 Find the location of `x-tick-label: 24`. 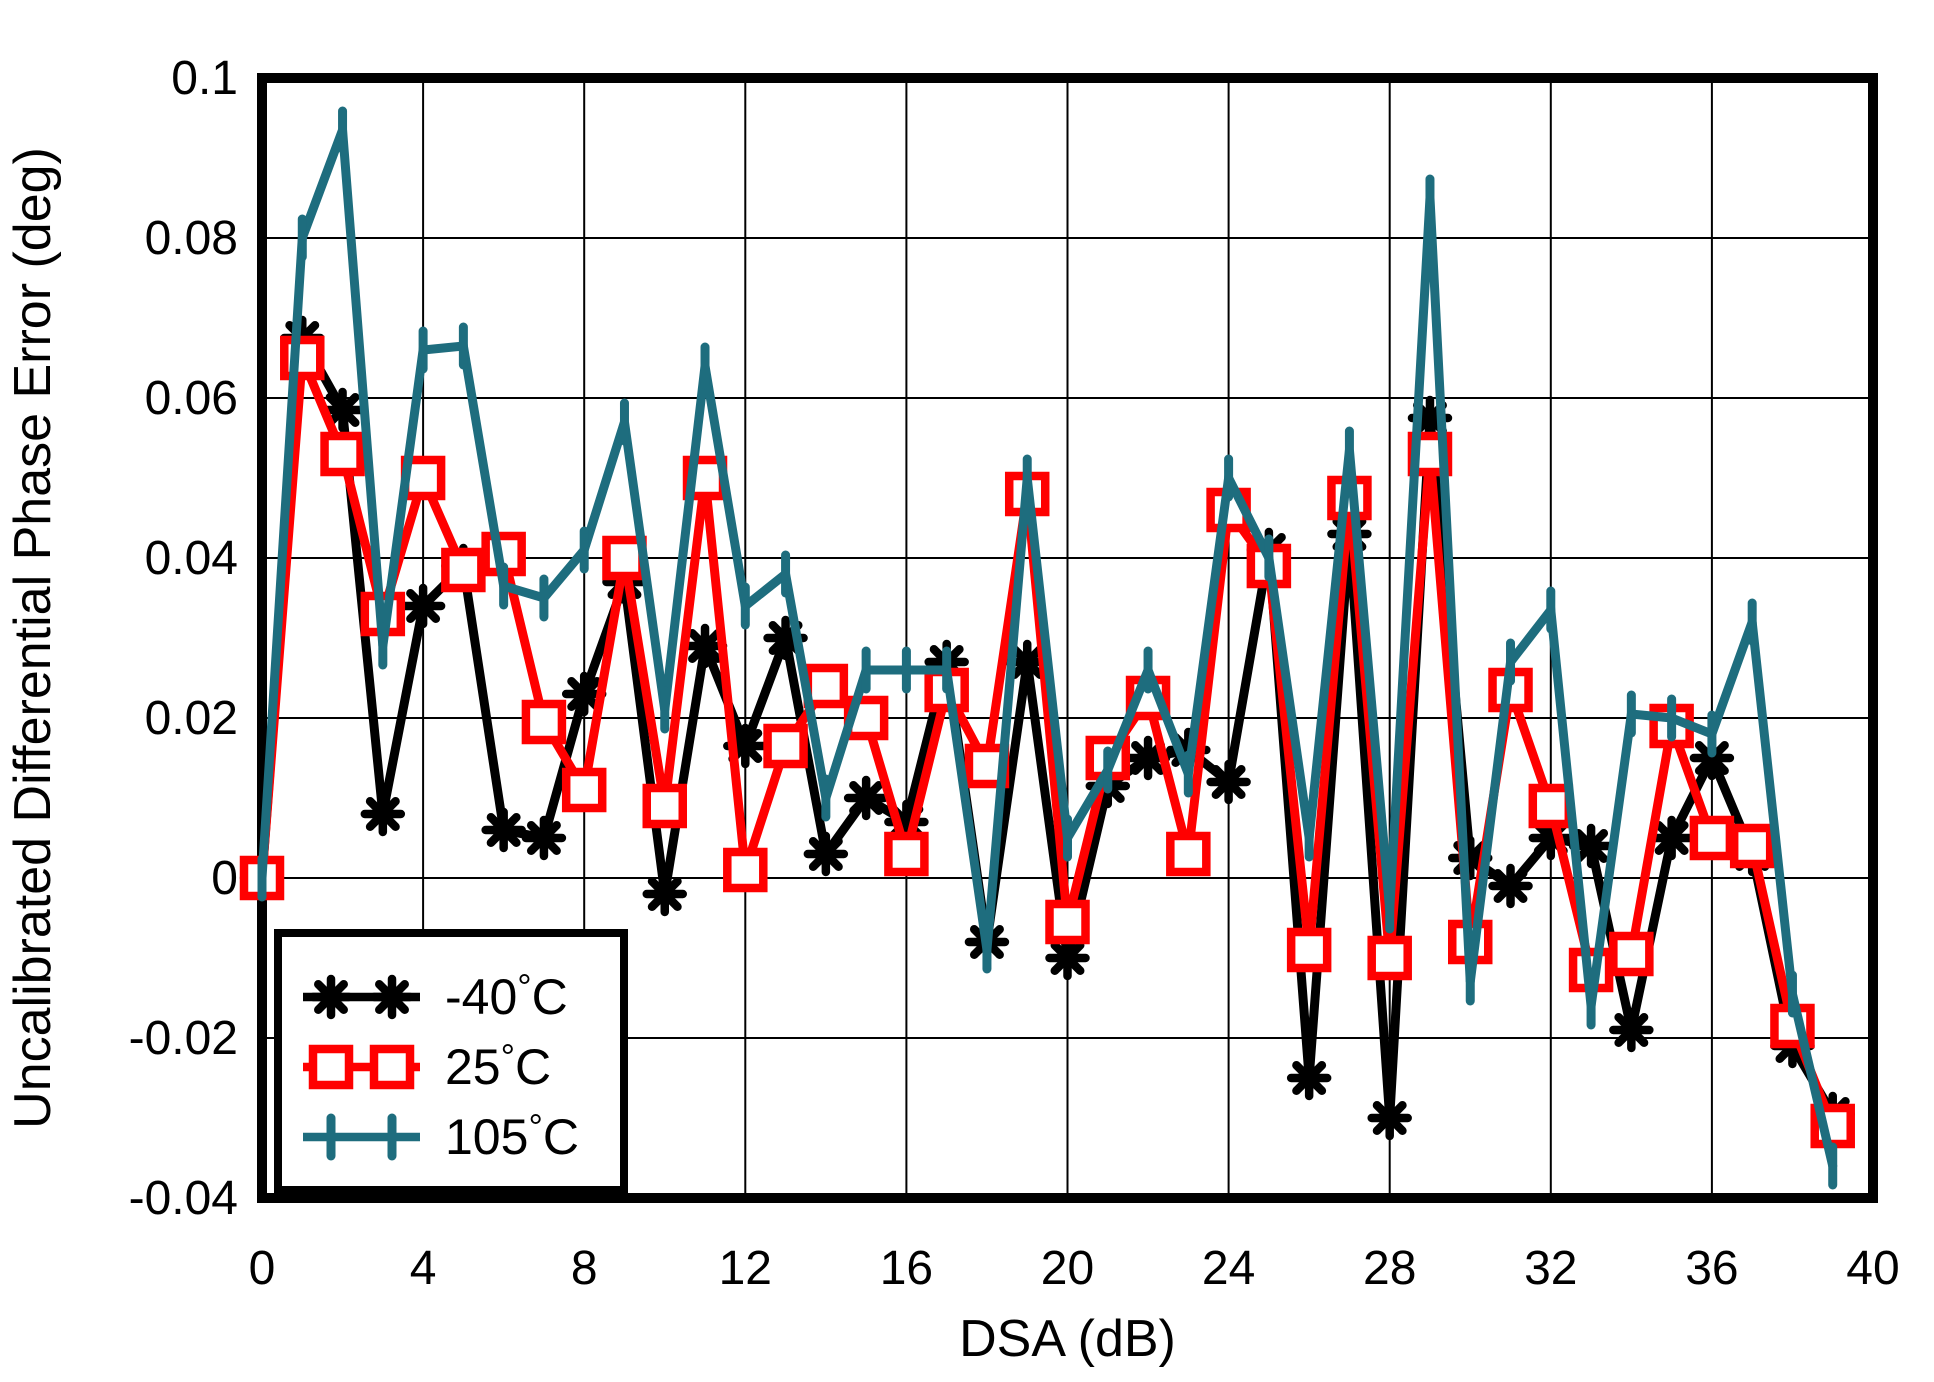

x-tick-label: 24 is located at coordinates (1228, 1268).